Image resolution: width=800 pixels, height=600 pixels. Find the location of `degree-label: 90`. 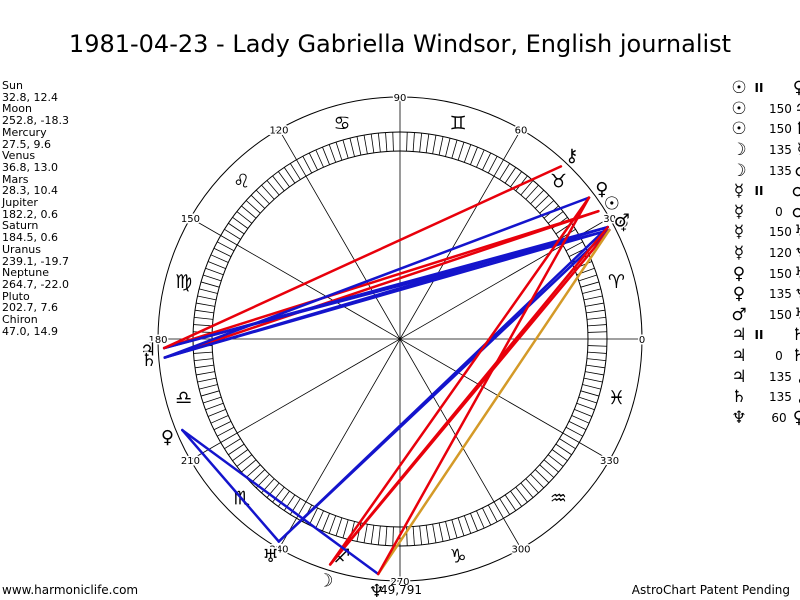

degree-label: 90 is located at coordinates (400, 98).